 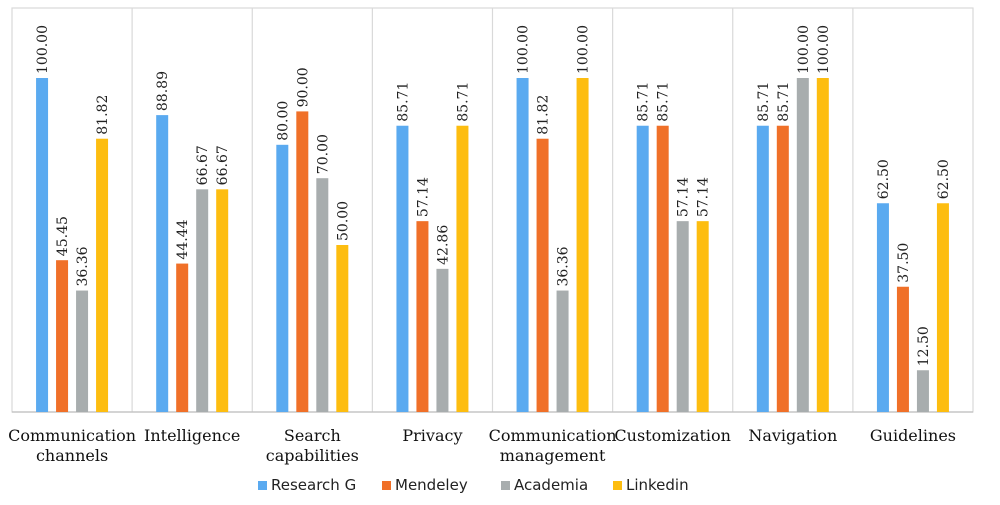 I want to click on data-label: 88.89, so click(x=163, y=91).